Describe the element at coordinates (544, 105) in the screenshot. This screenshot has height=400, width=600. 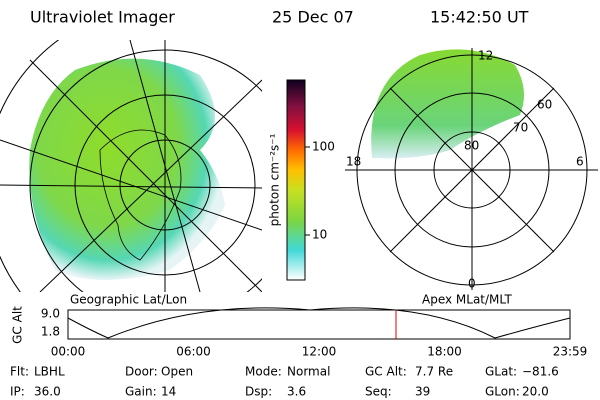
I see `lat-label: 60` at that location.